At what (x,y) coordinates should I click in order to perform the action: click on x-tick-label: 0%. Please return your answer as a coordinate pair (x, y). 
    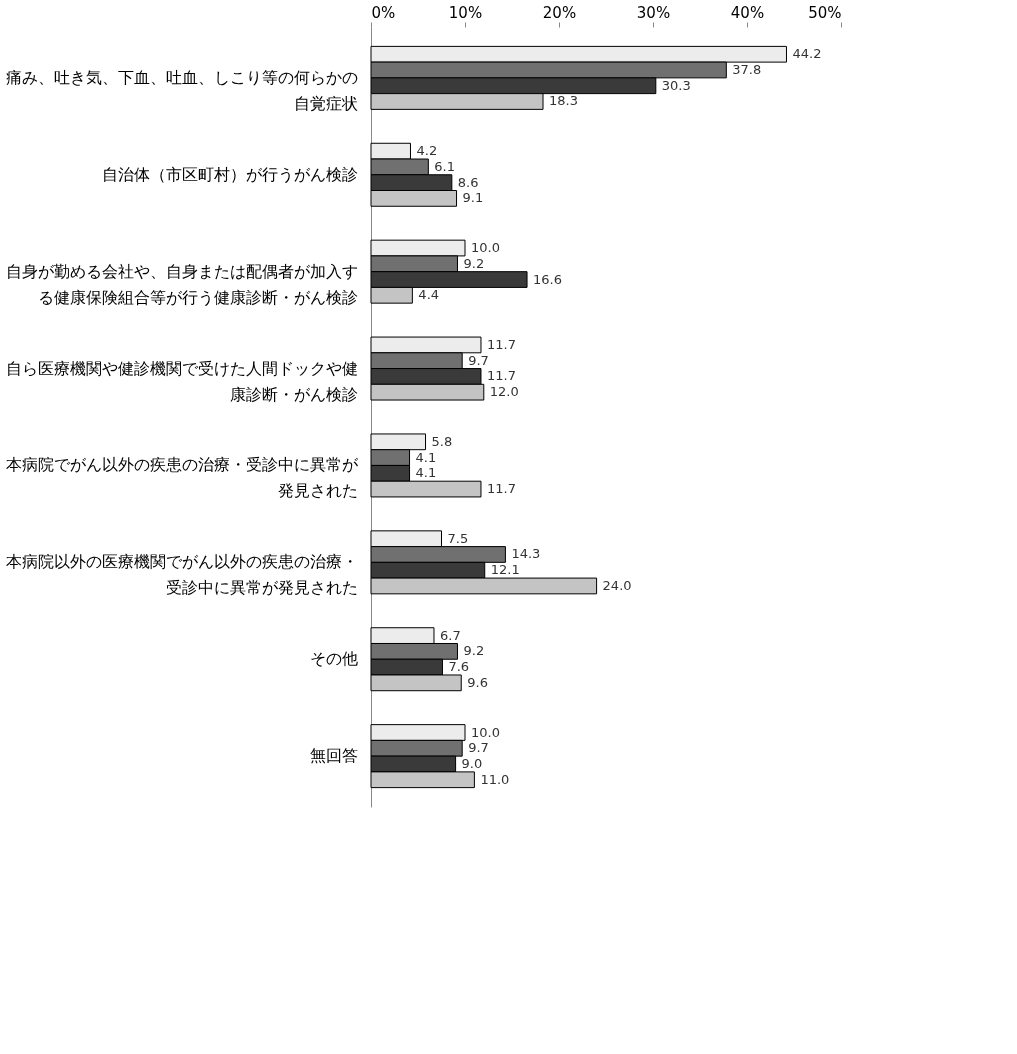
    Looking at the image, I should click on (383, 12).